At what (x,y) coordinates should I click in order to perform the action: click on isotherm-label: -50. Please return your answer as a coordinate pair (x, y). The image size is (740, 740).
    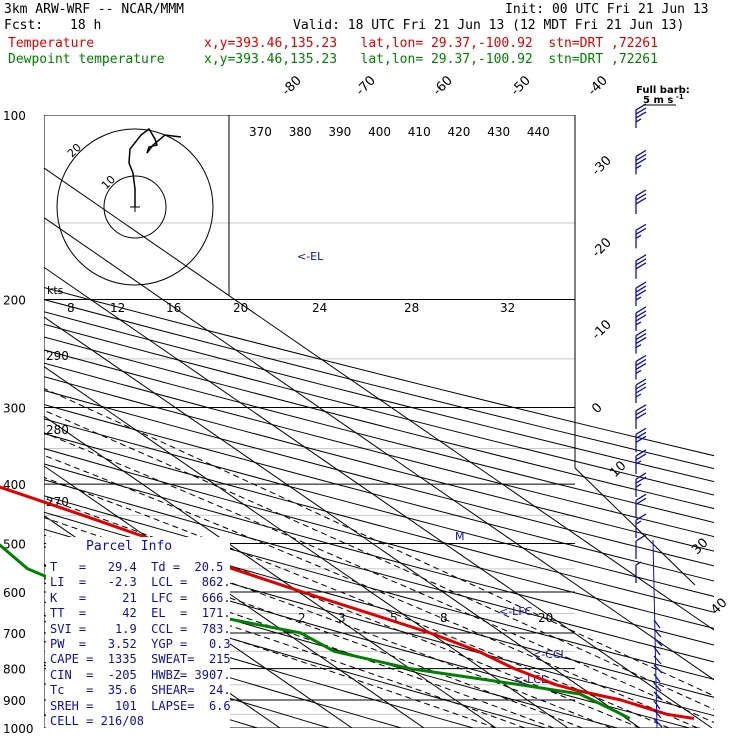
    Looking at the image, I should click on (521, 86).